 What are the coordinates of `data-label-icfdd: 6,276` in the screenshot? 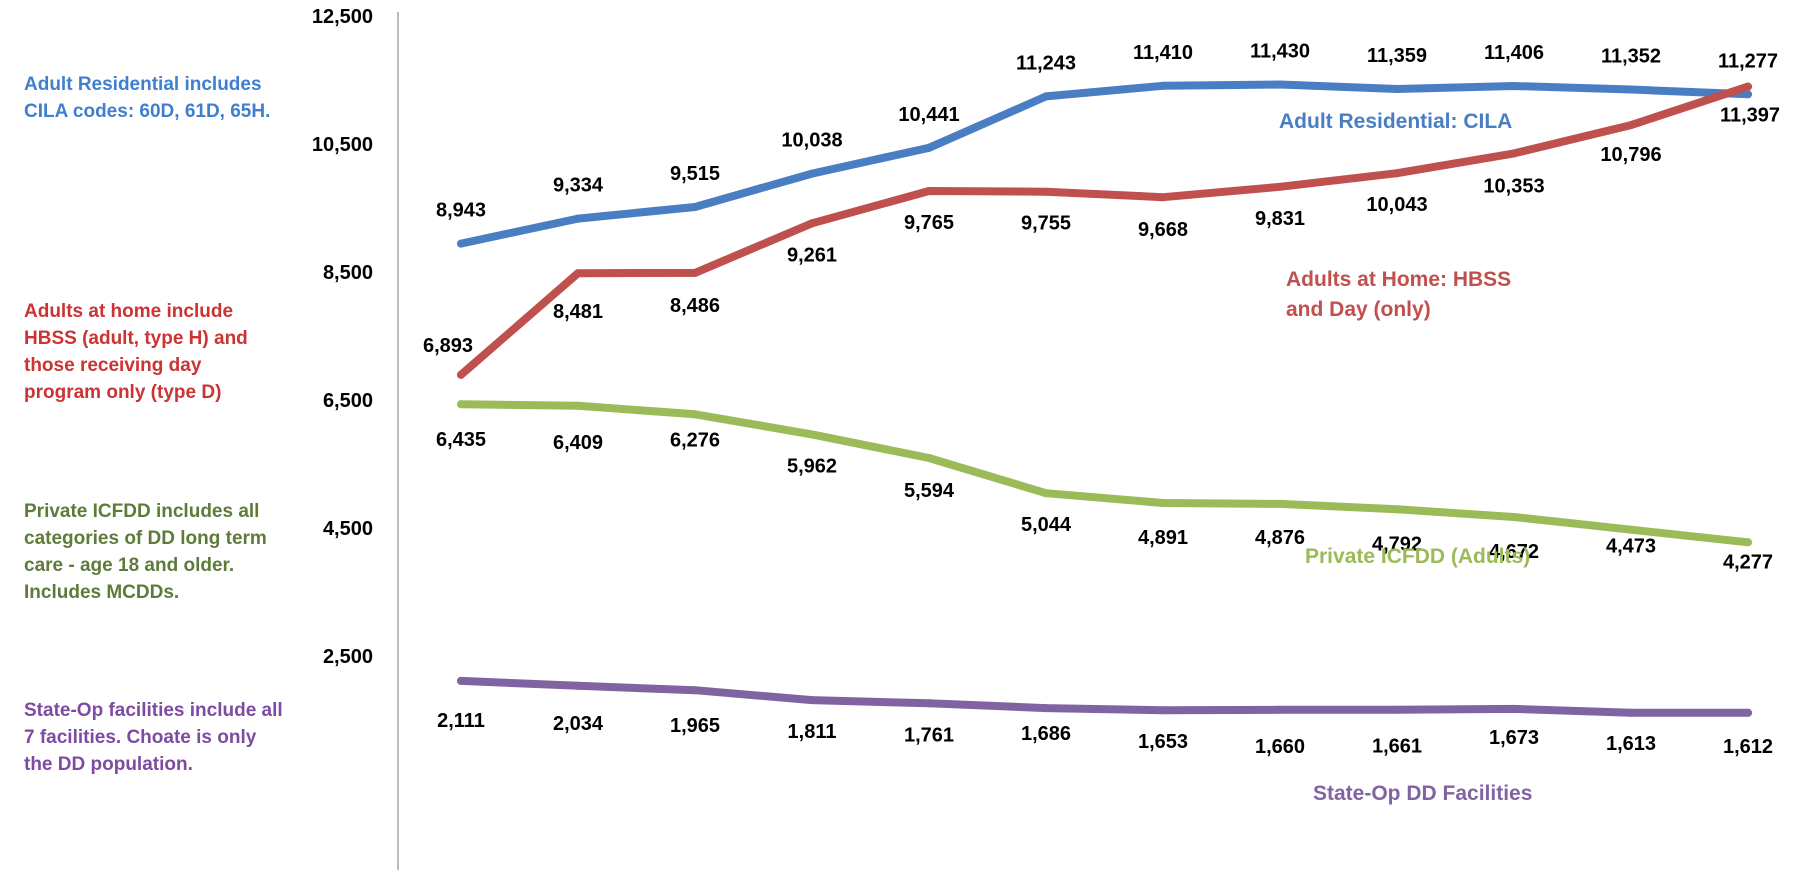 It's located at (695, 440).